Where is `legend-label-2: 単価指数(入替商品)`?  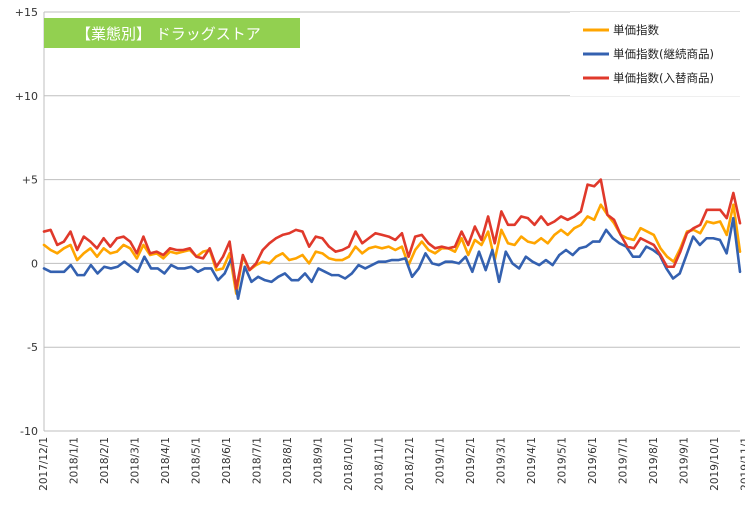
legend-label-2: 単価指数(入替商品) is located at coordinates (663, 78).